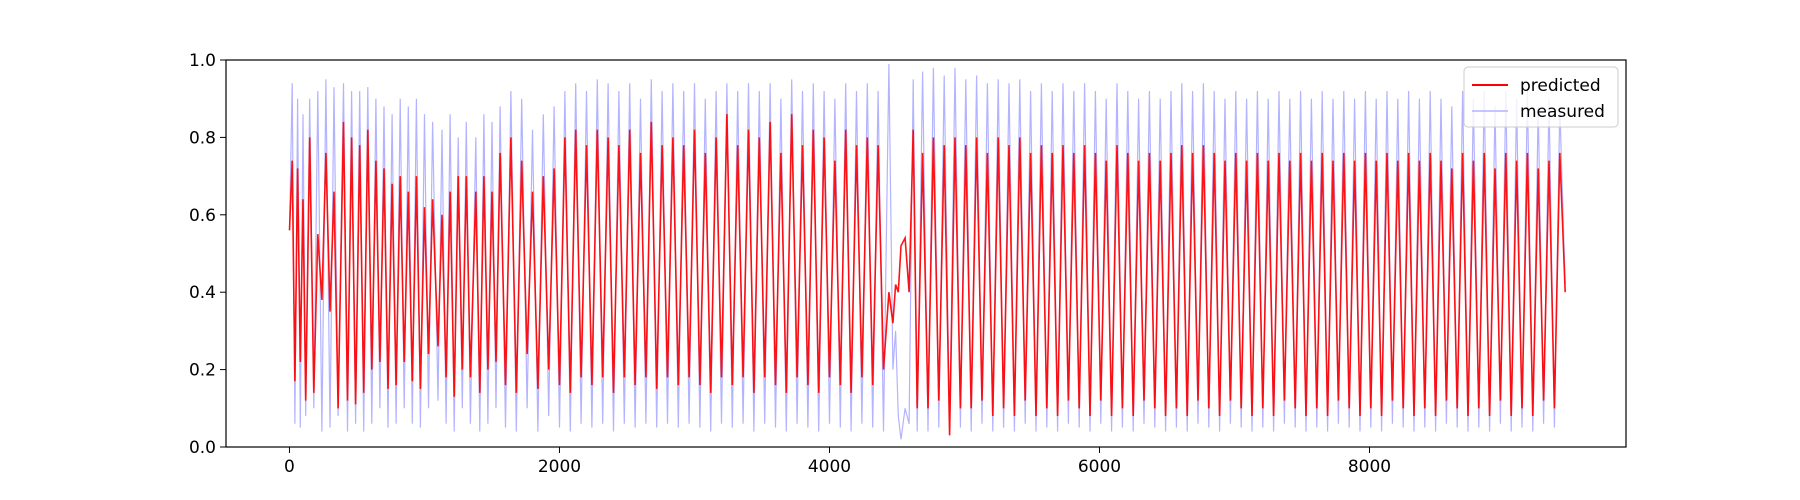 The height and width of the screenshot is (500, 1800). I want to click on legend-box, so click(1541, 97).